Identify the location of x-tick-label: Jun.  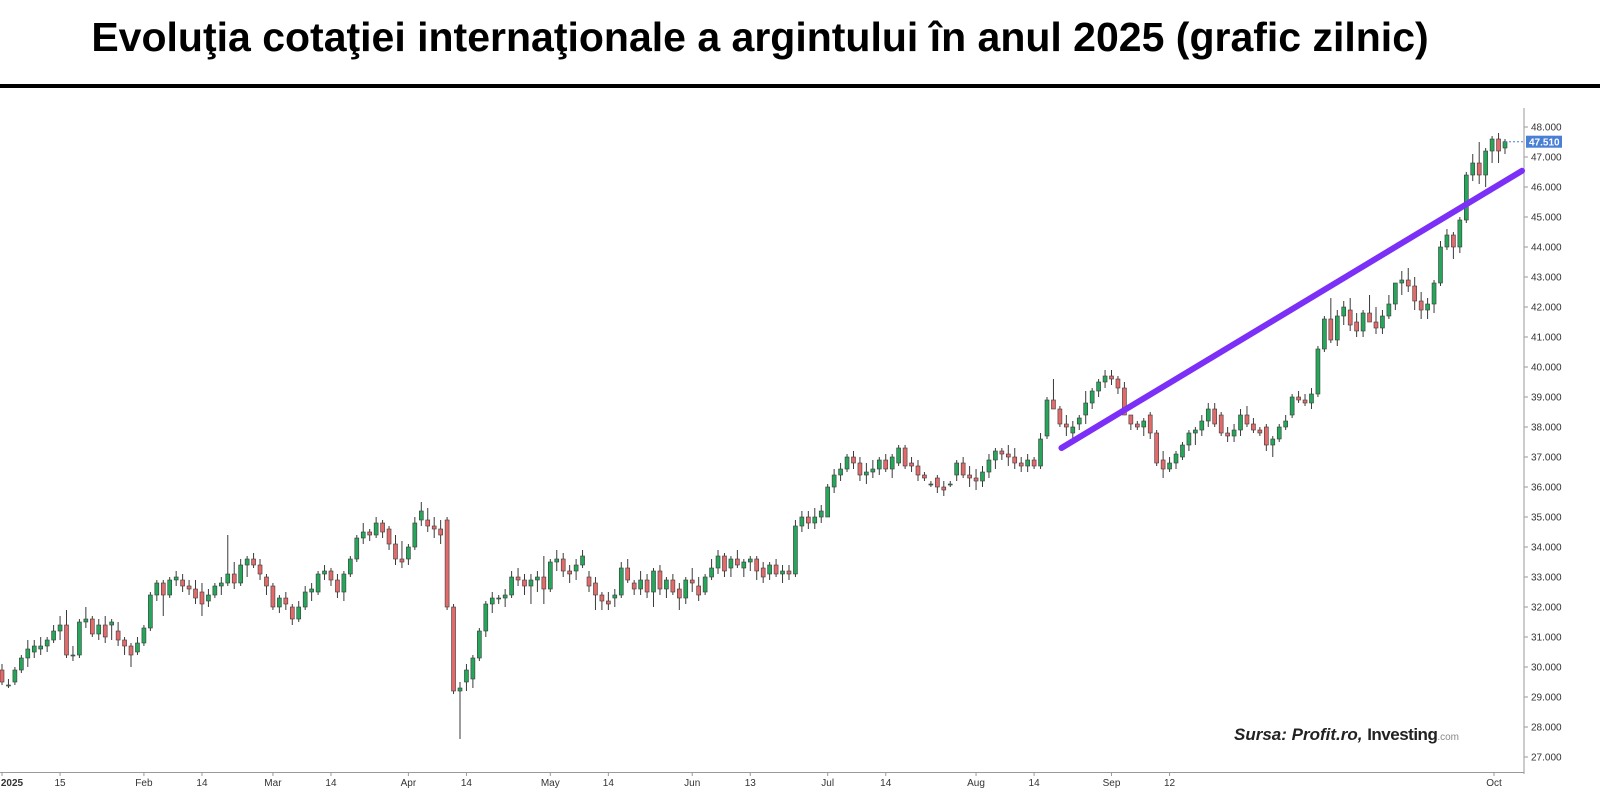
(692, 783).